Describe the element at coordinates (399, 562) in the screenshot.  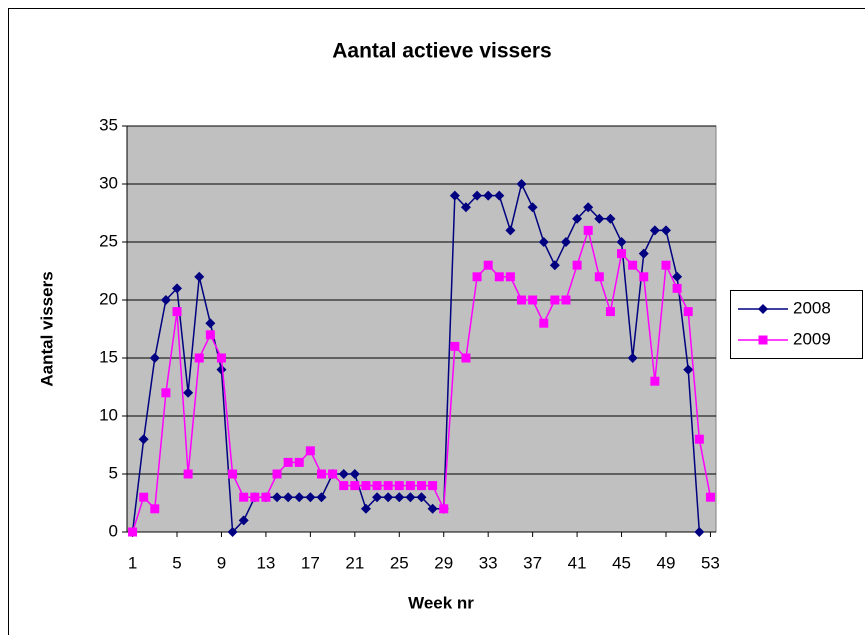
I see `x-tick-label: 25` at that location.